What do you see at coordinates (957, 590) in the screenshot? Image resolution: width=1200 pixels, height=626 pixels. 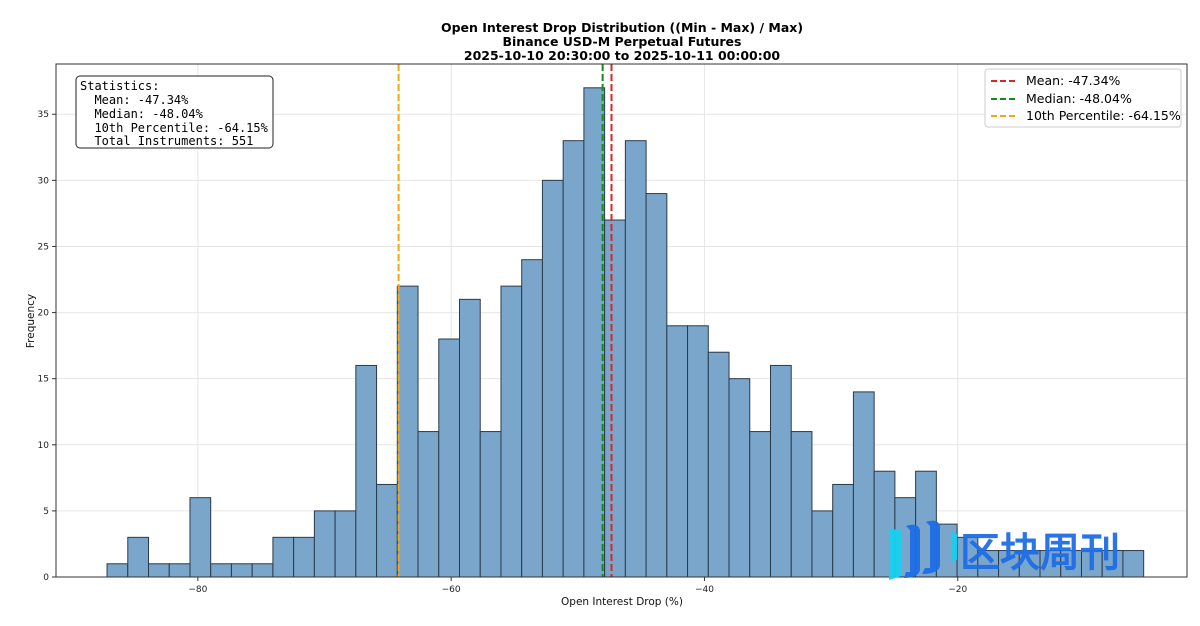 I see `x-tick-label: −20` at bounding box center [957, 590].